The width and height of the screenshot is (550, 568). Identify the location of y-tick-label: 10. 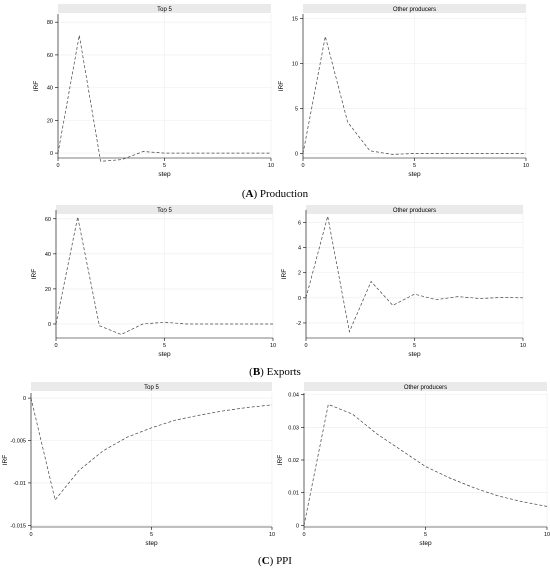
(295, 65).